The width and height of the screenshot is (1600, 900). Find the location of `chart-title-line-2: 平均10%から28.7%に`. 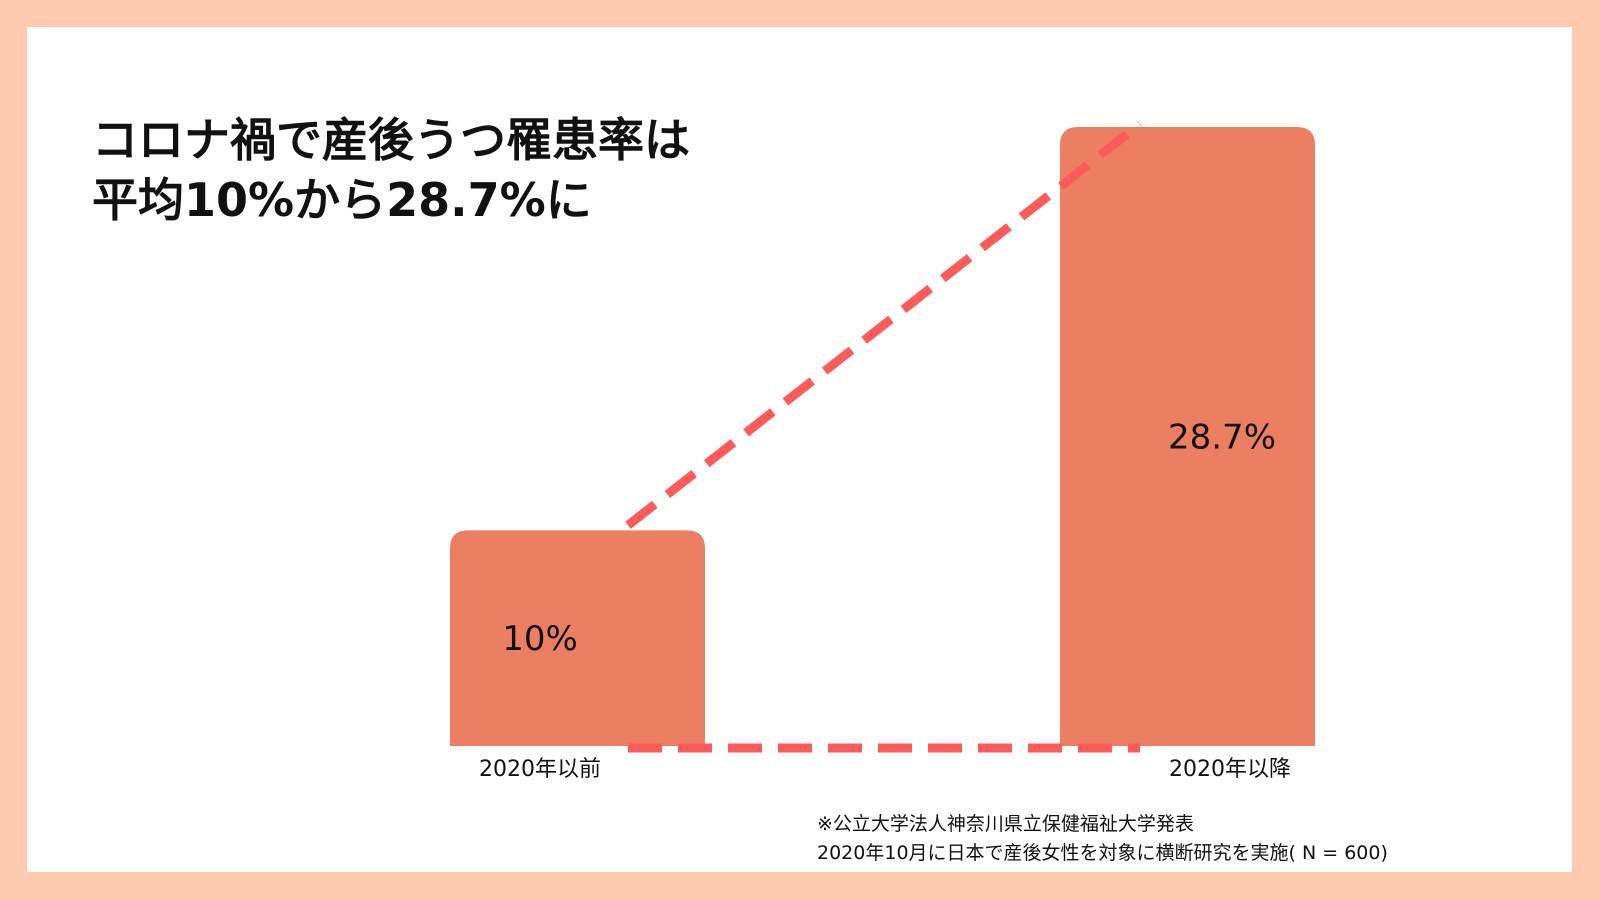

chart-title-line-2: 平均10%から28.7%に is located at coordinates (342, 200).